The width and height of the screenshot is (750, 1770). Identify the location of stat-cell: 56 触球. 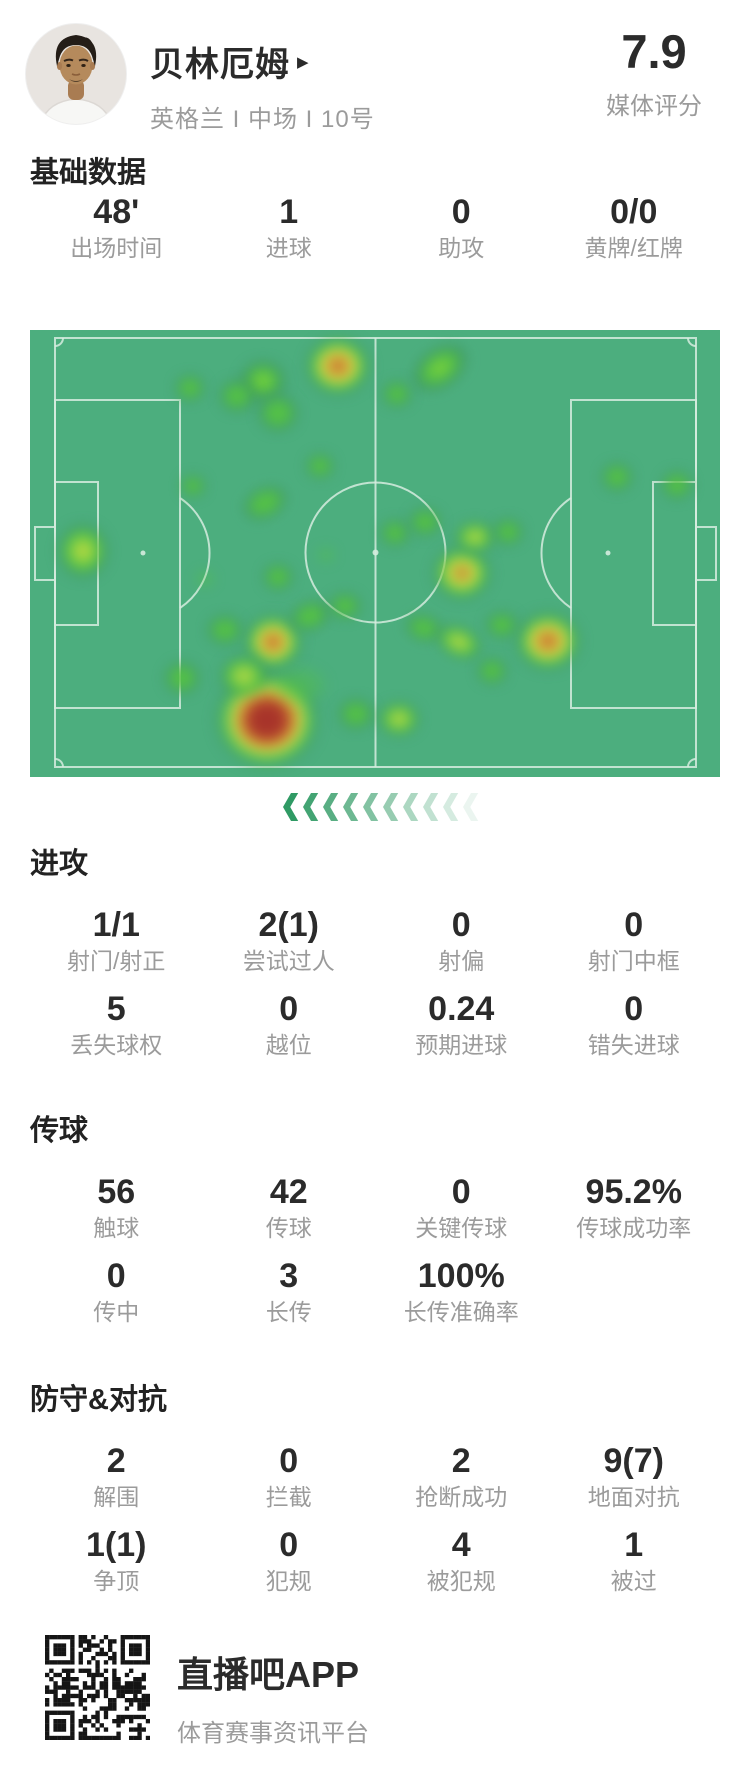
(116, 1208).